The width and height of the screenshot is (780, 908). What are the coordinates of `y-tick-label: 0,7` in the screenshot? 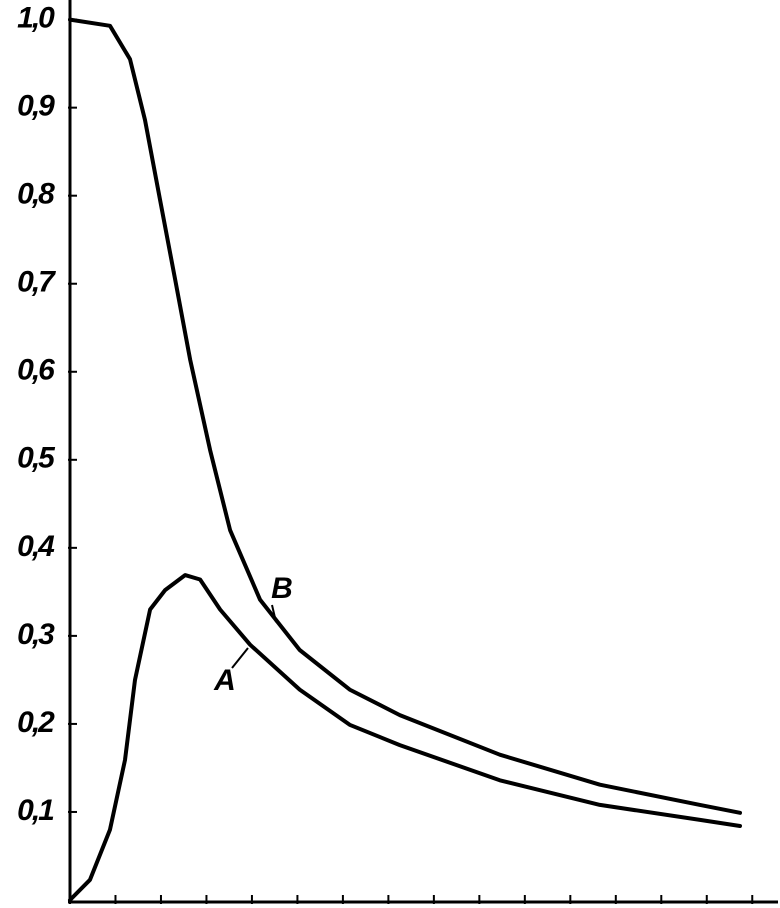 It's located at (36, 282).